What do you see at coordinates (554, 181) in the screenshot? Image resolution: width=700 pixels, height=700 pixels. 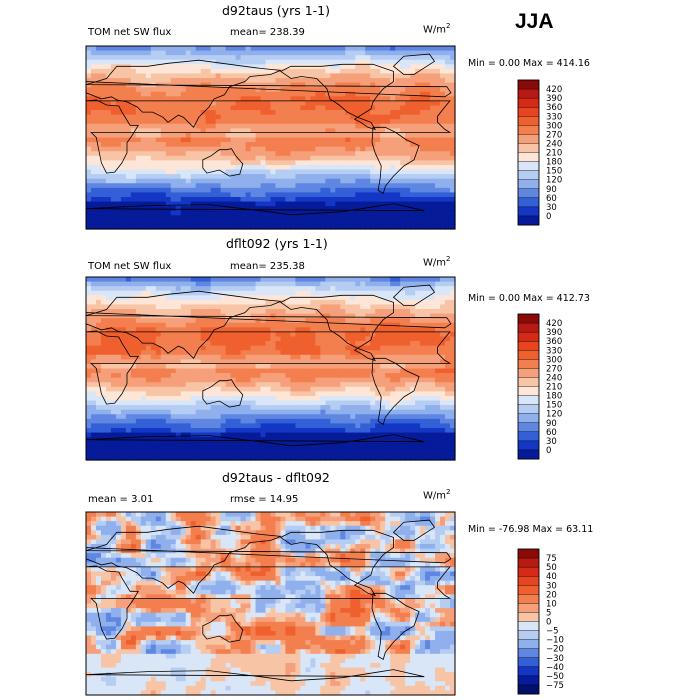 I see `colorbar-tick-label: 120` at bounding box center [554, 181].